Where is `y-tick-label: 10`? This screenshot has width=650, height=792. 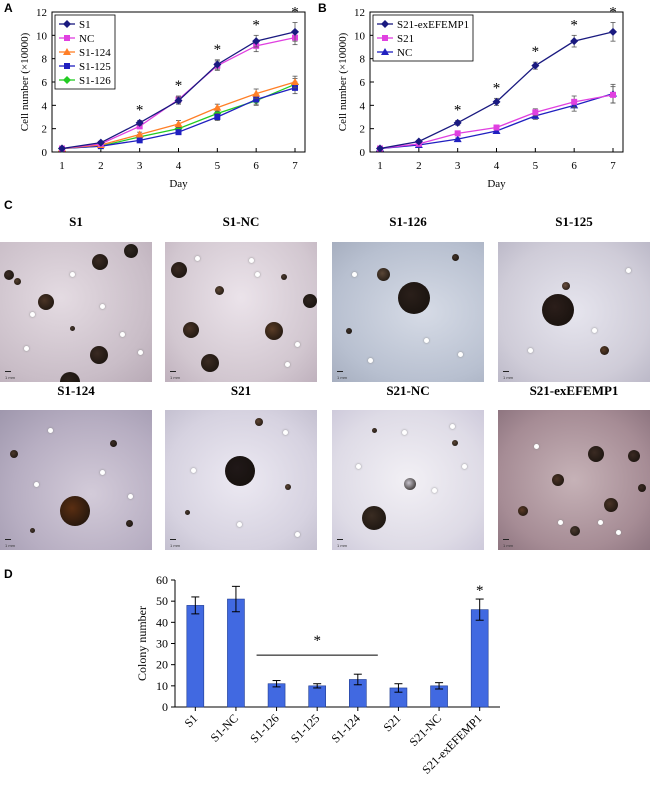
y-tick-label: 10 is located at coordinates (162, 686).